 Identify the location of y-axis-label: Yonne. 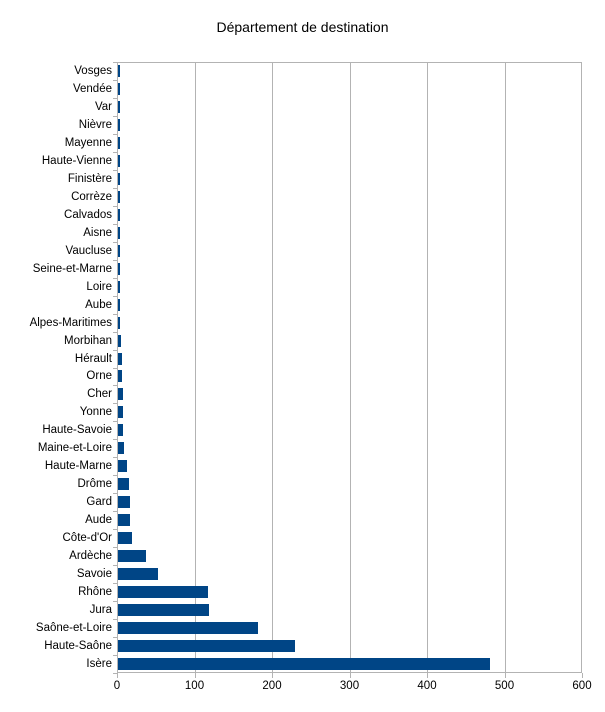
(95, 412).